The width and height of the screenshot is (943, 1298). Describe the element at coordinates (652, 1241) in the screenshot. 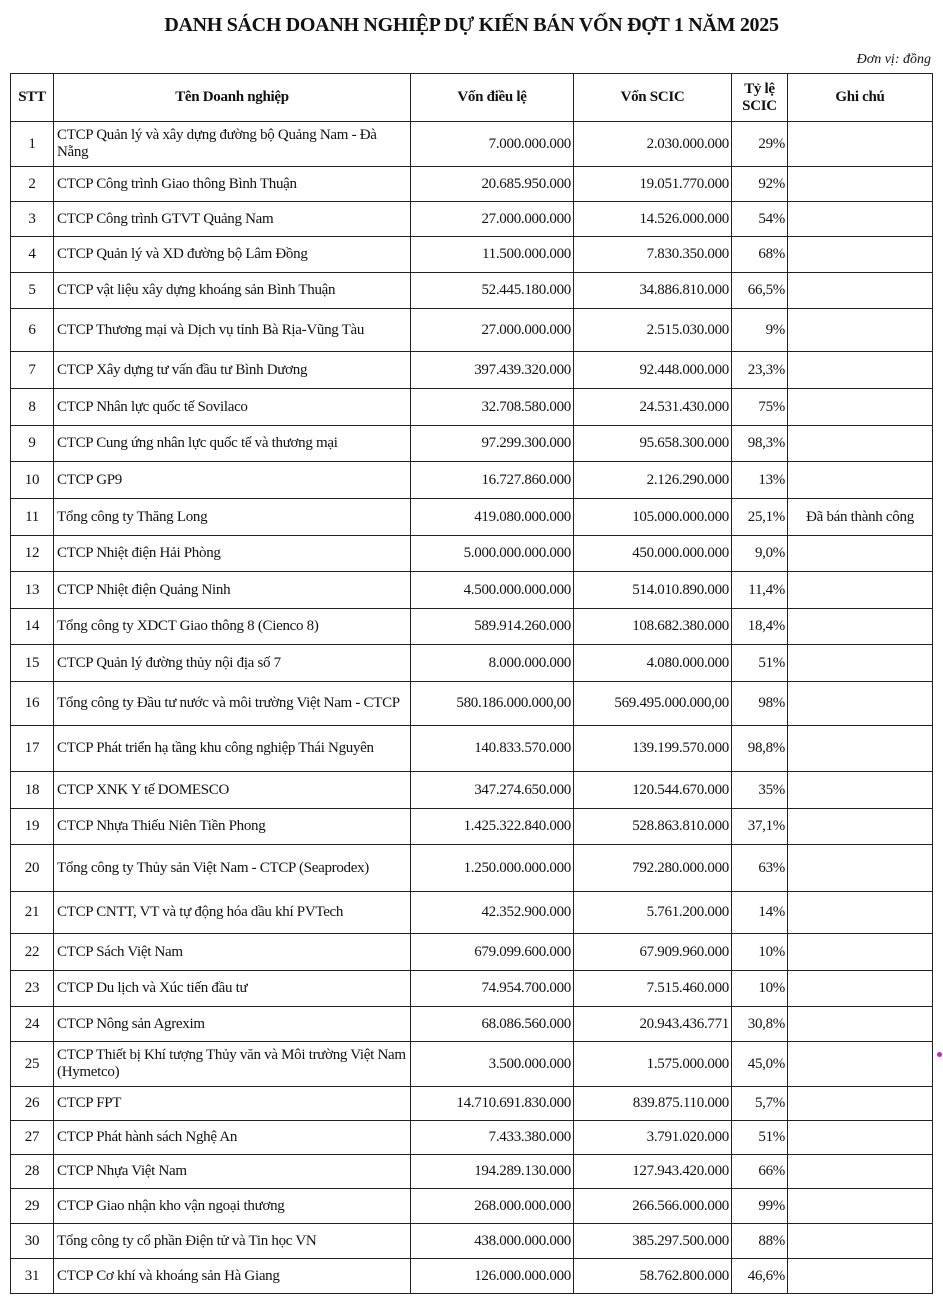

I see `row-scic-capital: 385.297.500.000` at that location.